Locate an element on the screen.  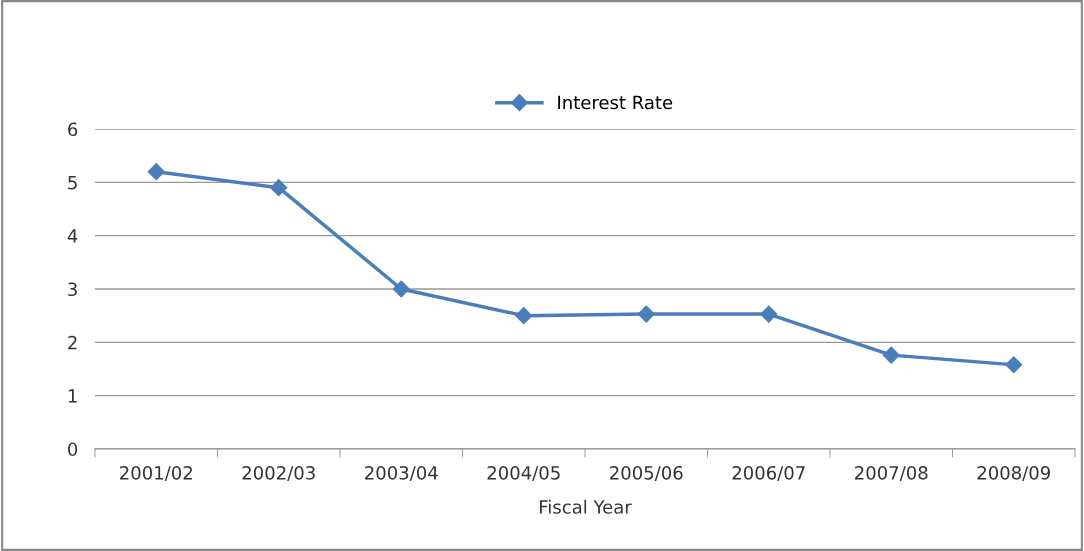
x-tick-label: 2005/06 is located at coordinates (646, 473).